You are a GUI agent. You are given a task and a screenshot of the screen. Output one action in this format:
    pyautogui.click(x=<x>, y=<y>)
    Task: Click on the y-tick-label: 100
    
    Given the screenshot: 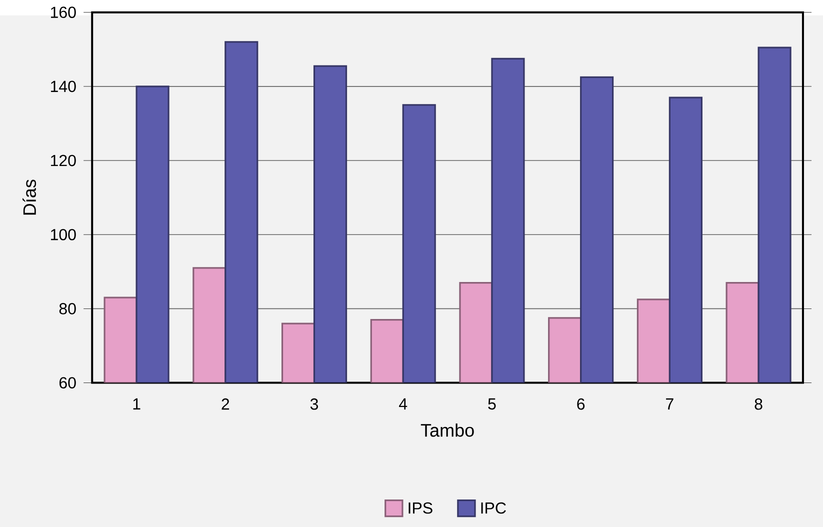 What is the action you would take?
    pyautogui.click(x=63, y=234)
    